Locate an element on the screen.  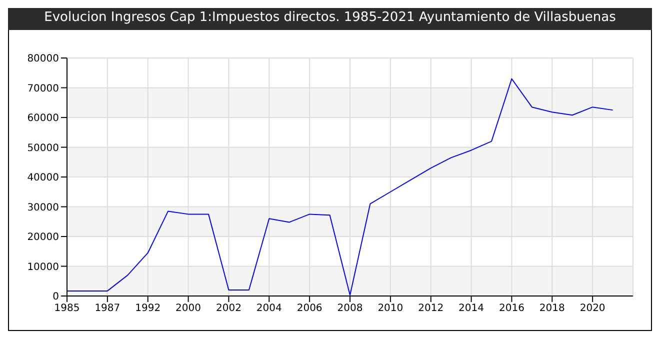
x-tick-label: 1987 is located at coordinates (107, 308).